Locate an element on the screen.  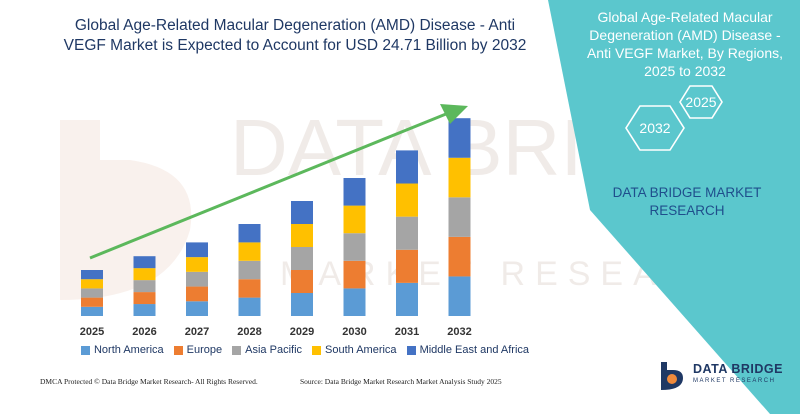
bar-2025-europe is located at coordinates (92, 302).